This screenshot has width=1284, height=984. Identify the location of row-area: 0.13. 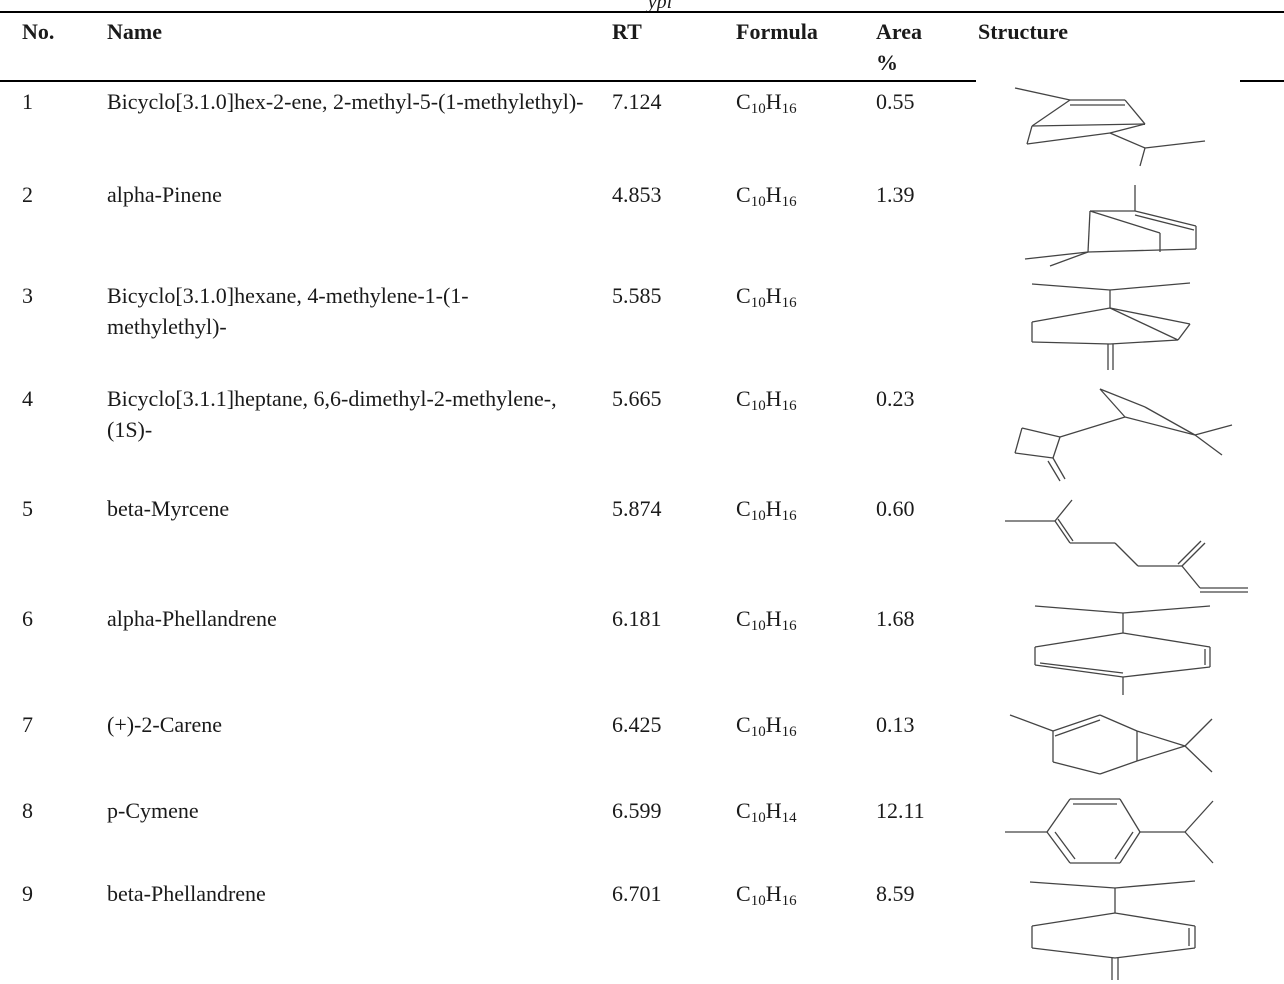
(895, 724).